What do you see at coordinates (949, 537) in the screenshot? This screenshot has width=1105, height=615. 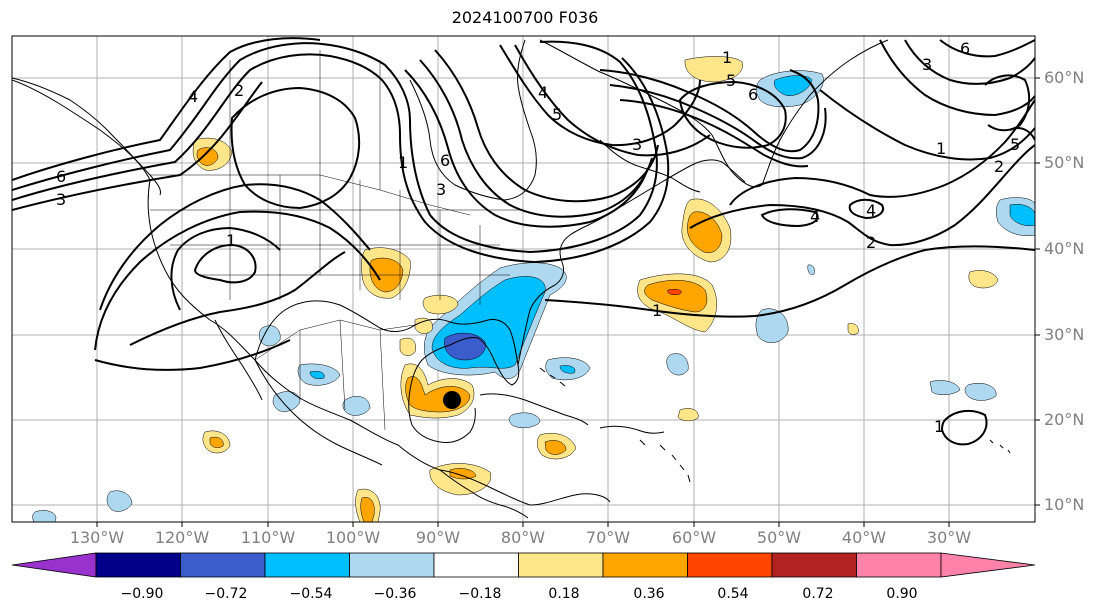 I see `lon-label: 30°W` at bounding box center [949, 537].